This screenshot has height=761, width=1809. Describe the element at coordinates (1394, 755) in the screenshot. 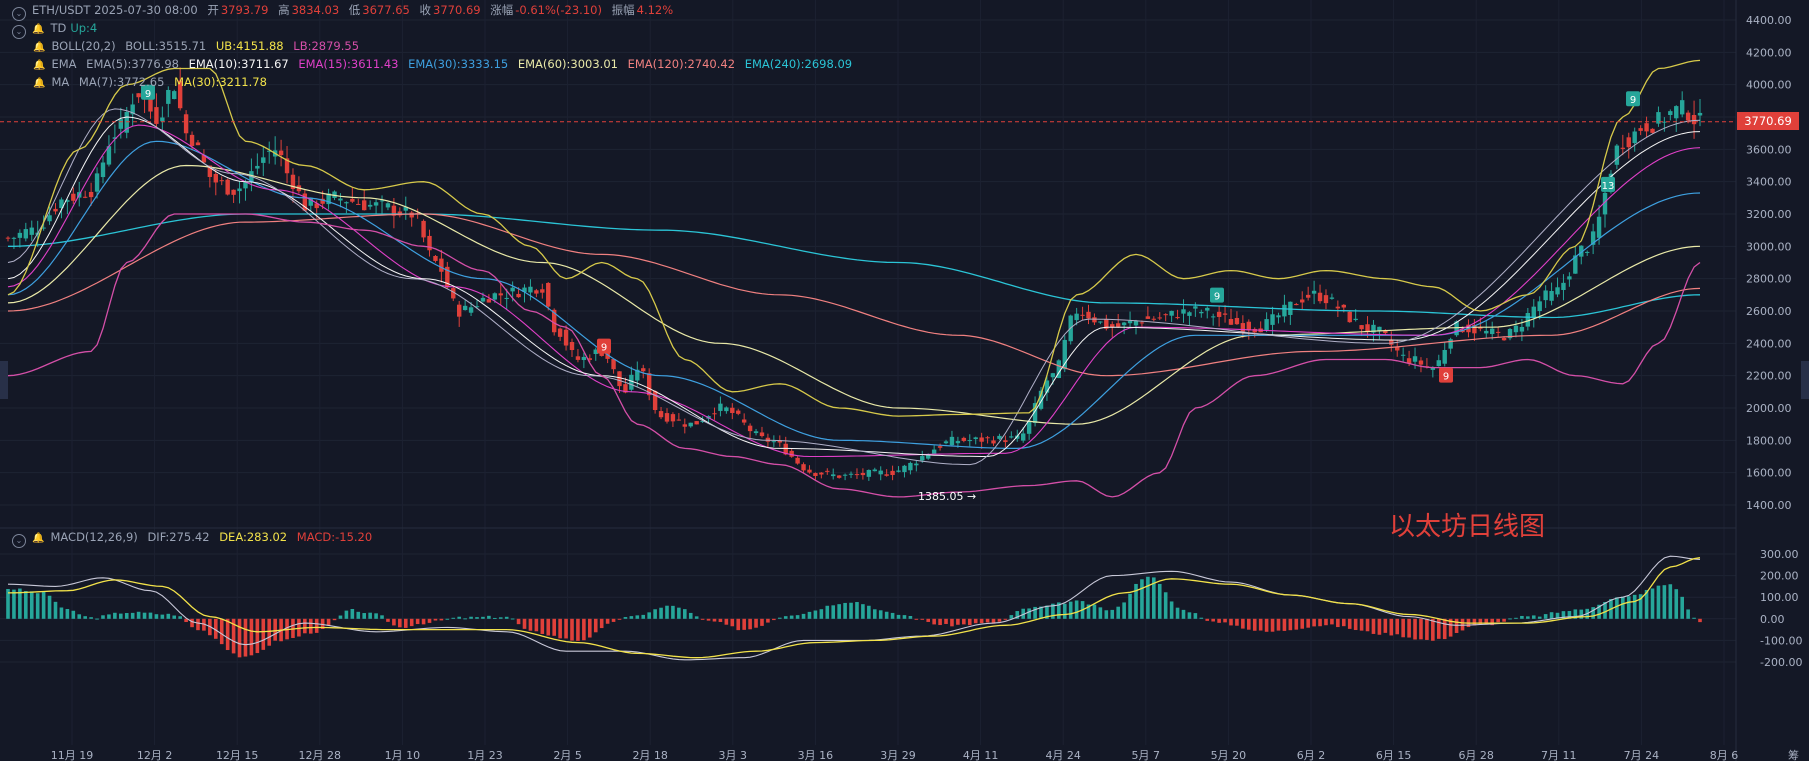

I see `date-tick-label: 6月 15` at that location.